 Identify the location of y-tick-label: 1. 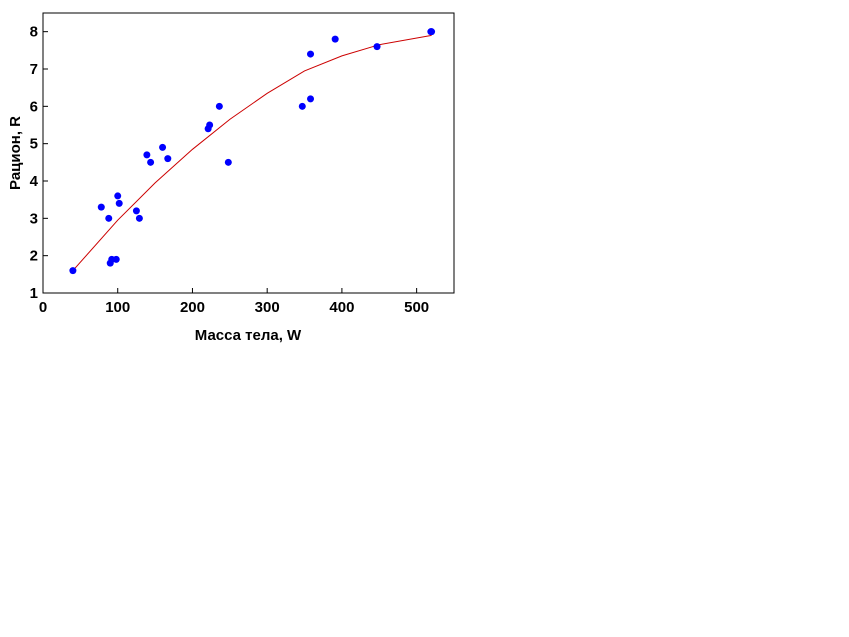
(34, 293).